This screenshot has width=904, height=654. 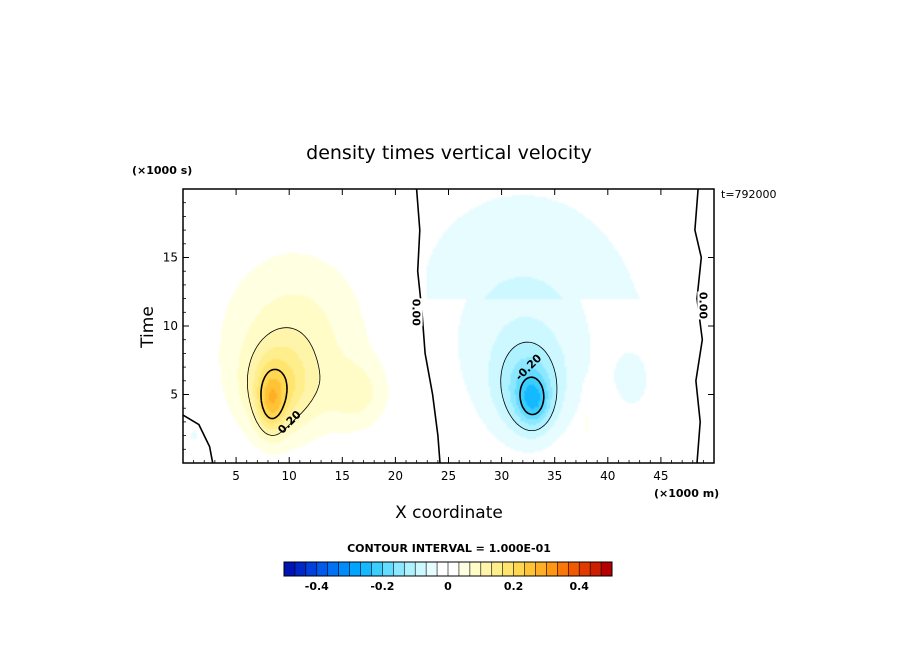 What do you see at coordinates (686, 493) in the screenshot?
I see `x-unit-label: (×1000 m)` at bounding box center [686, 493].